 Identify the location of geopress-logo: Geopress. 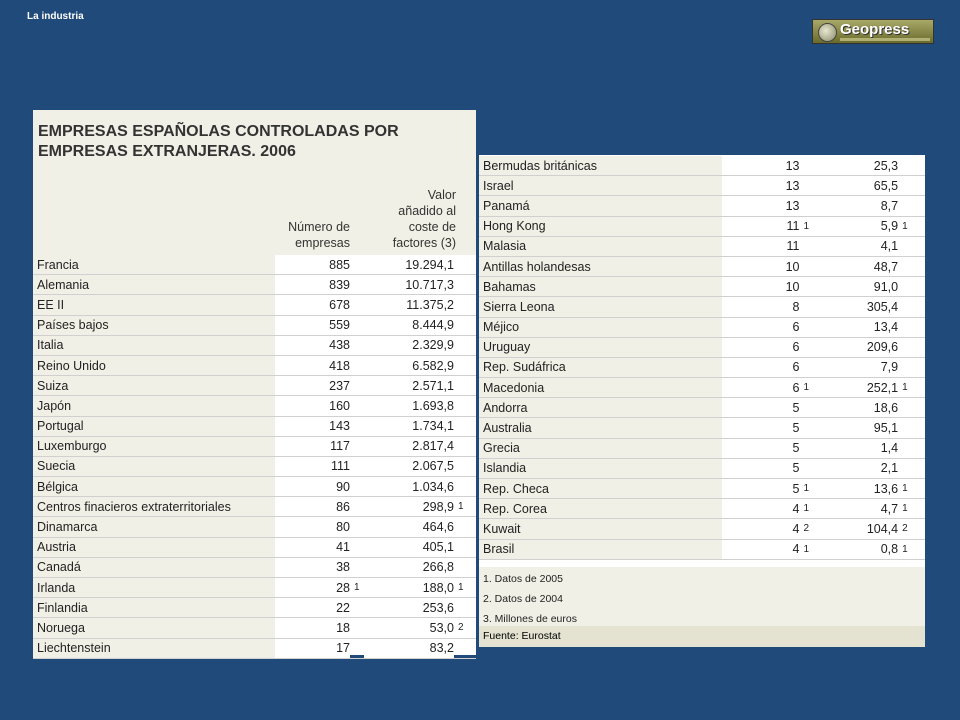
(873, 31).